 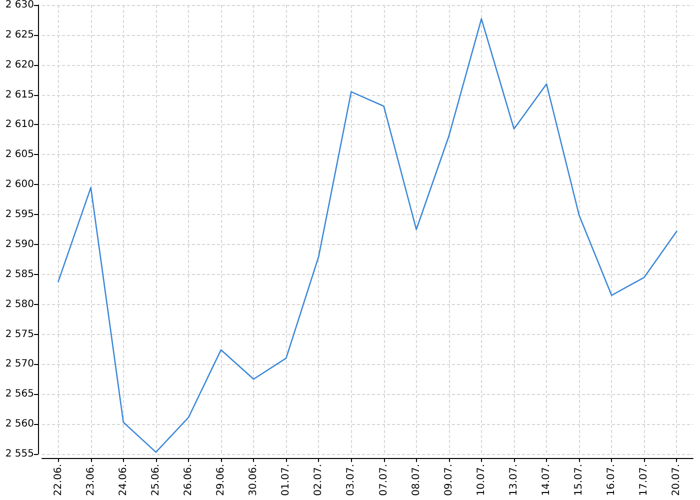 I want to click on y-tick-label: 2 590, so click(x=19, y=244).